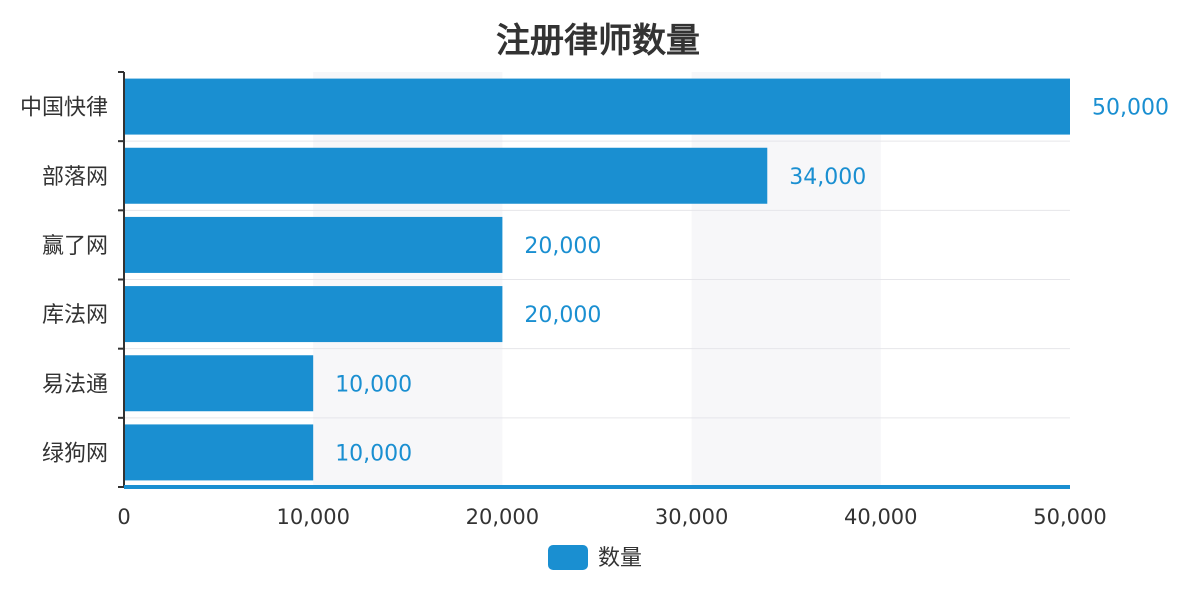 The width and height of the screenshot is (1196, 592). I want to click on category-label: 库法网, so click(75, 315).